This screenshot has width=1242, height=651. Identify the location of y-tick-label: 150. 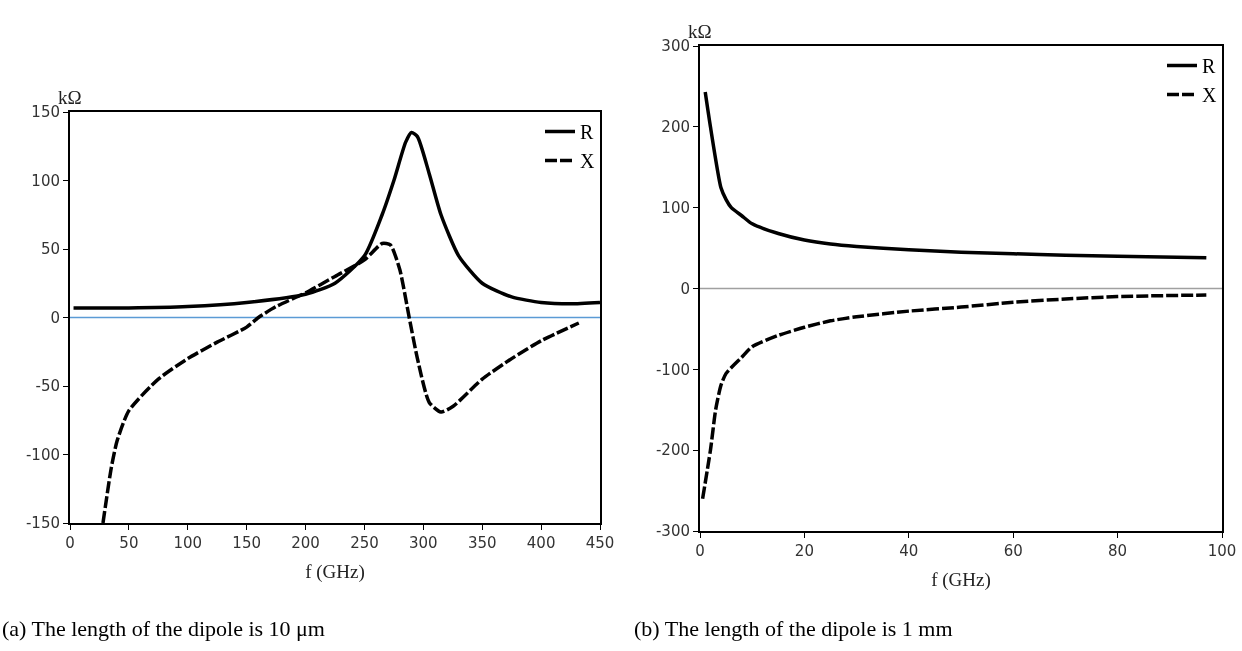
(45, 112).